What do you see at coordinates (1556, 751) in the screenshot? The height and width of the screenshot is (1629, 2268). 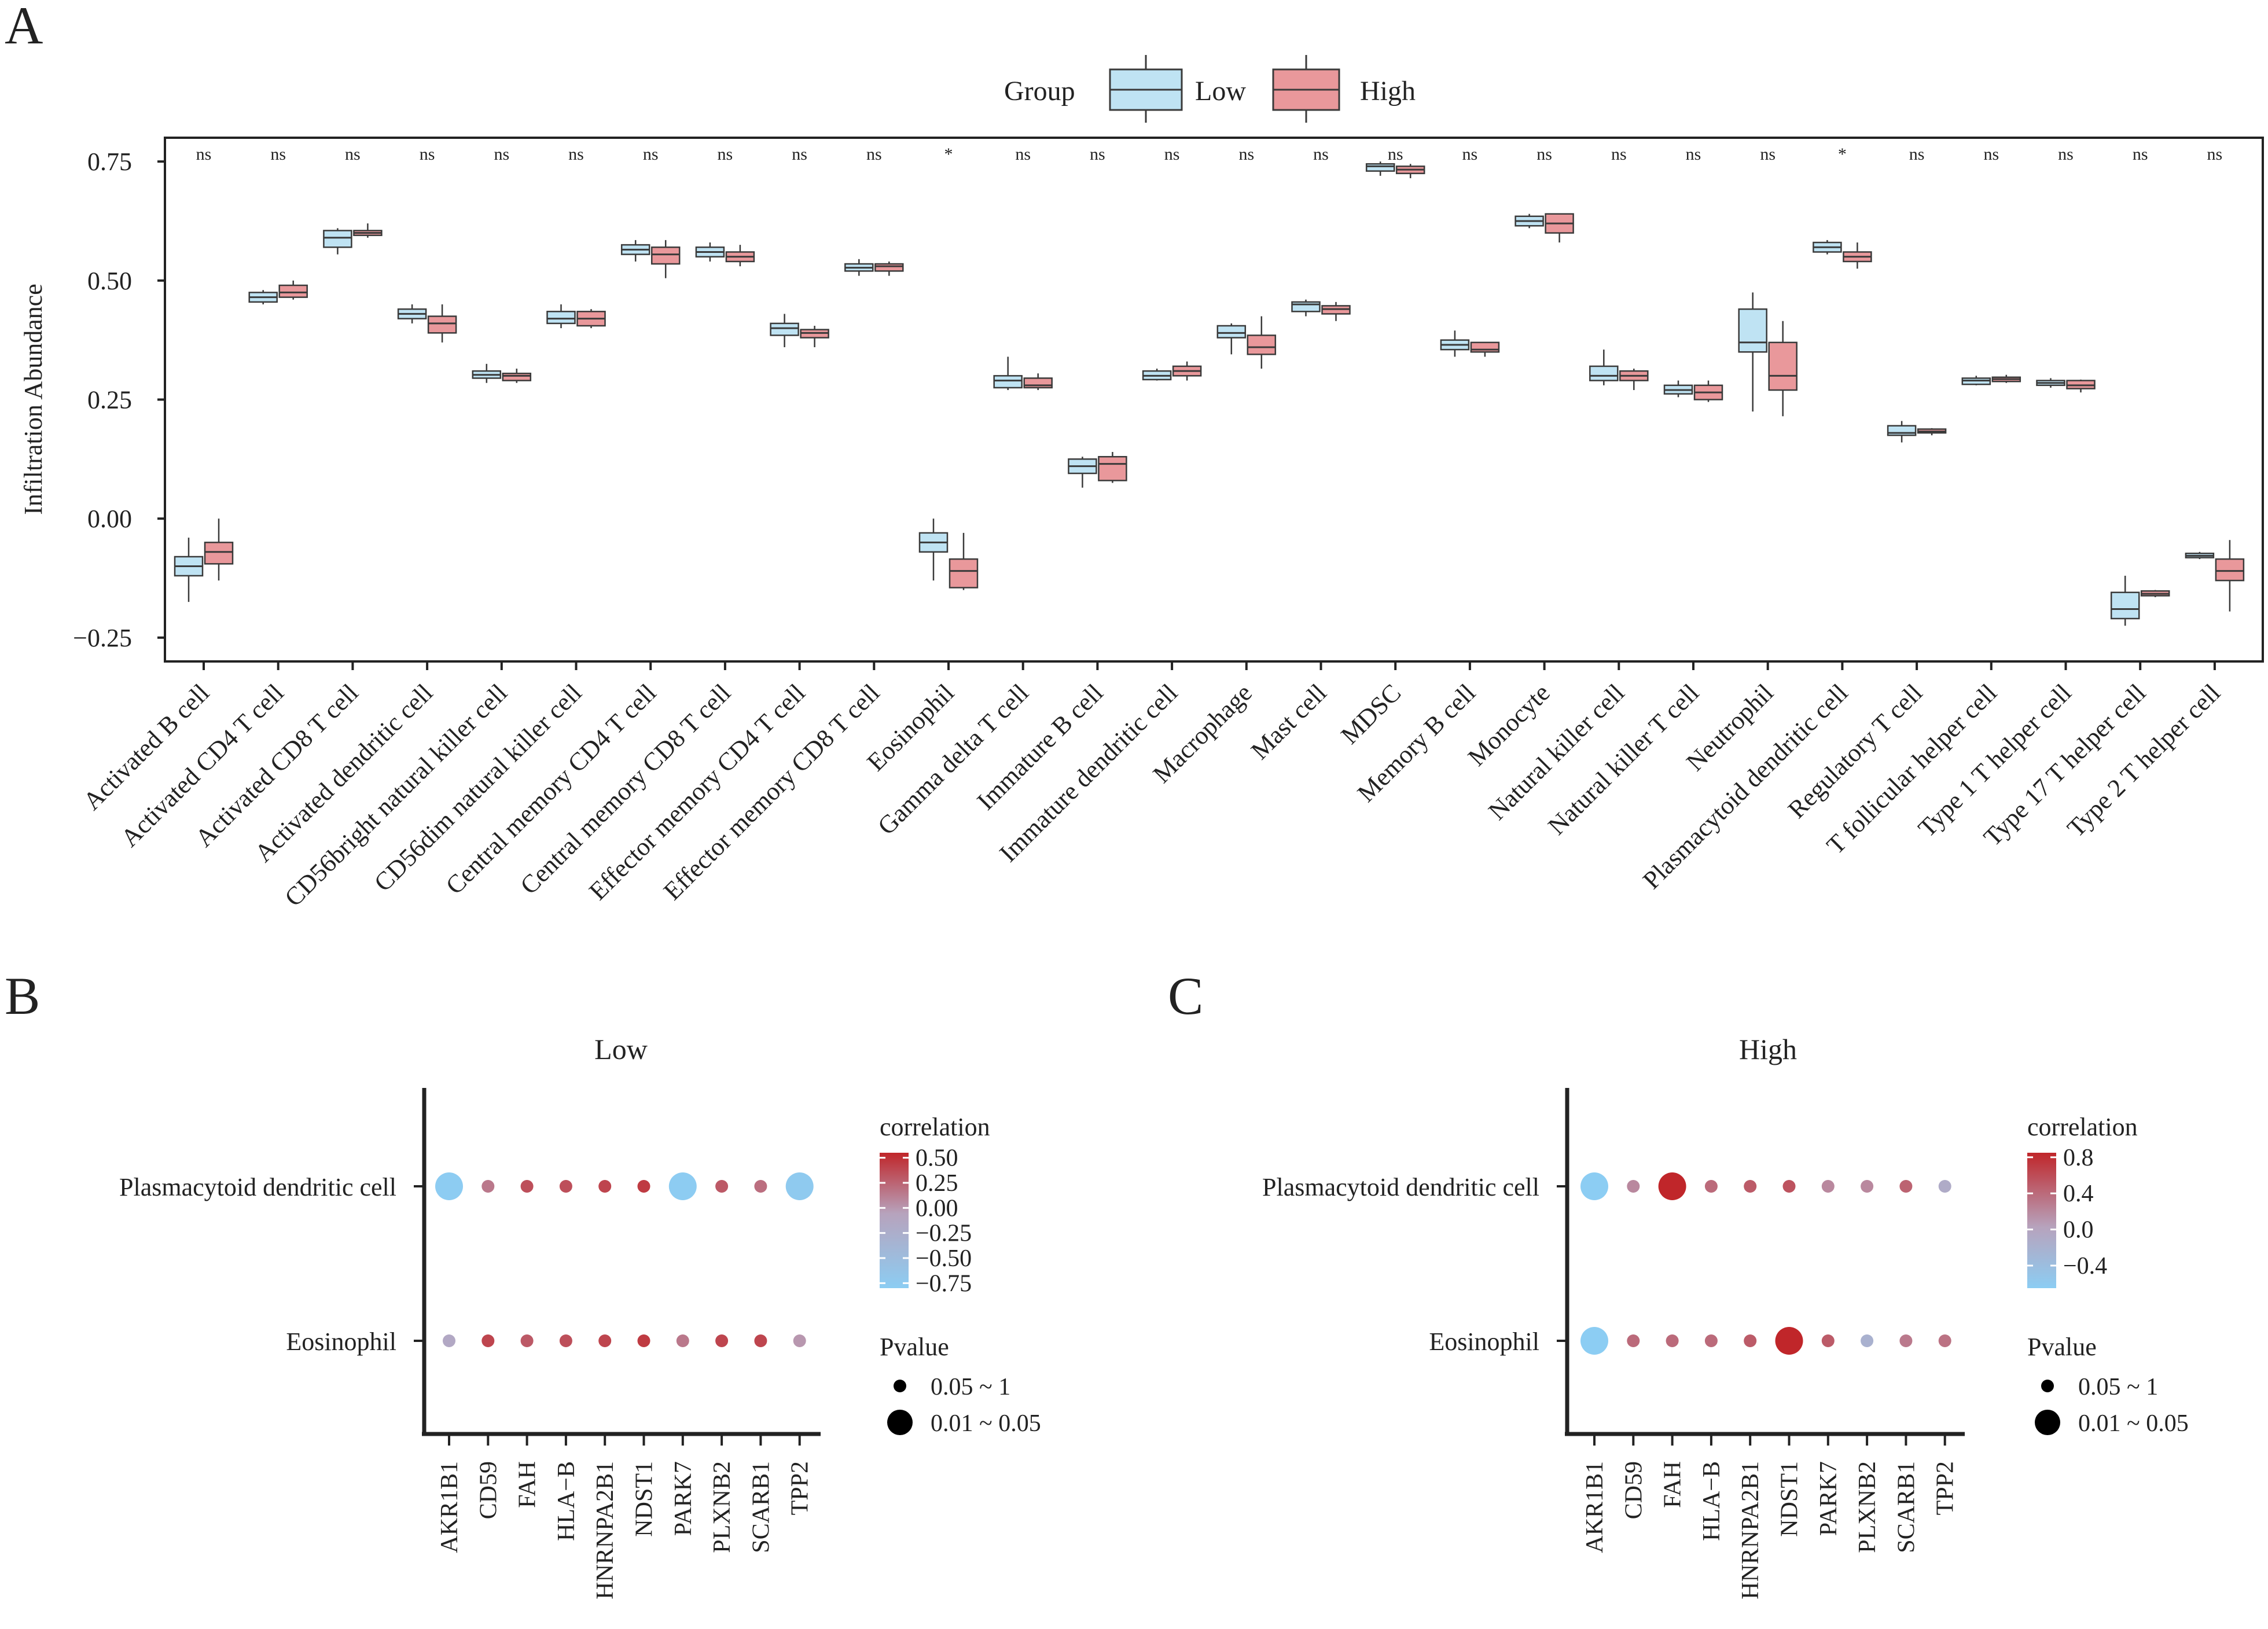 I see `x-tick-label: Natural killer cell` at bounding box center [1556, 751].